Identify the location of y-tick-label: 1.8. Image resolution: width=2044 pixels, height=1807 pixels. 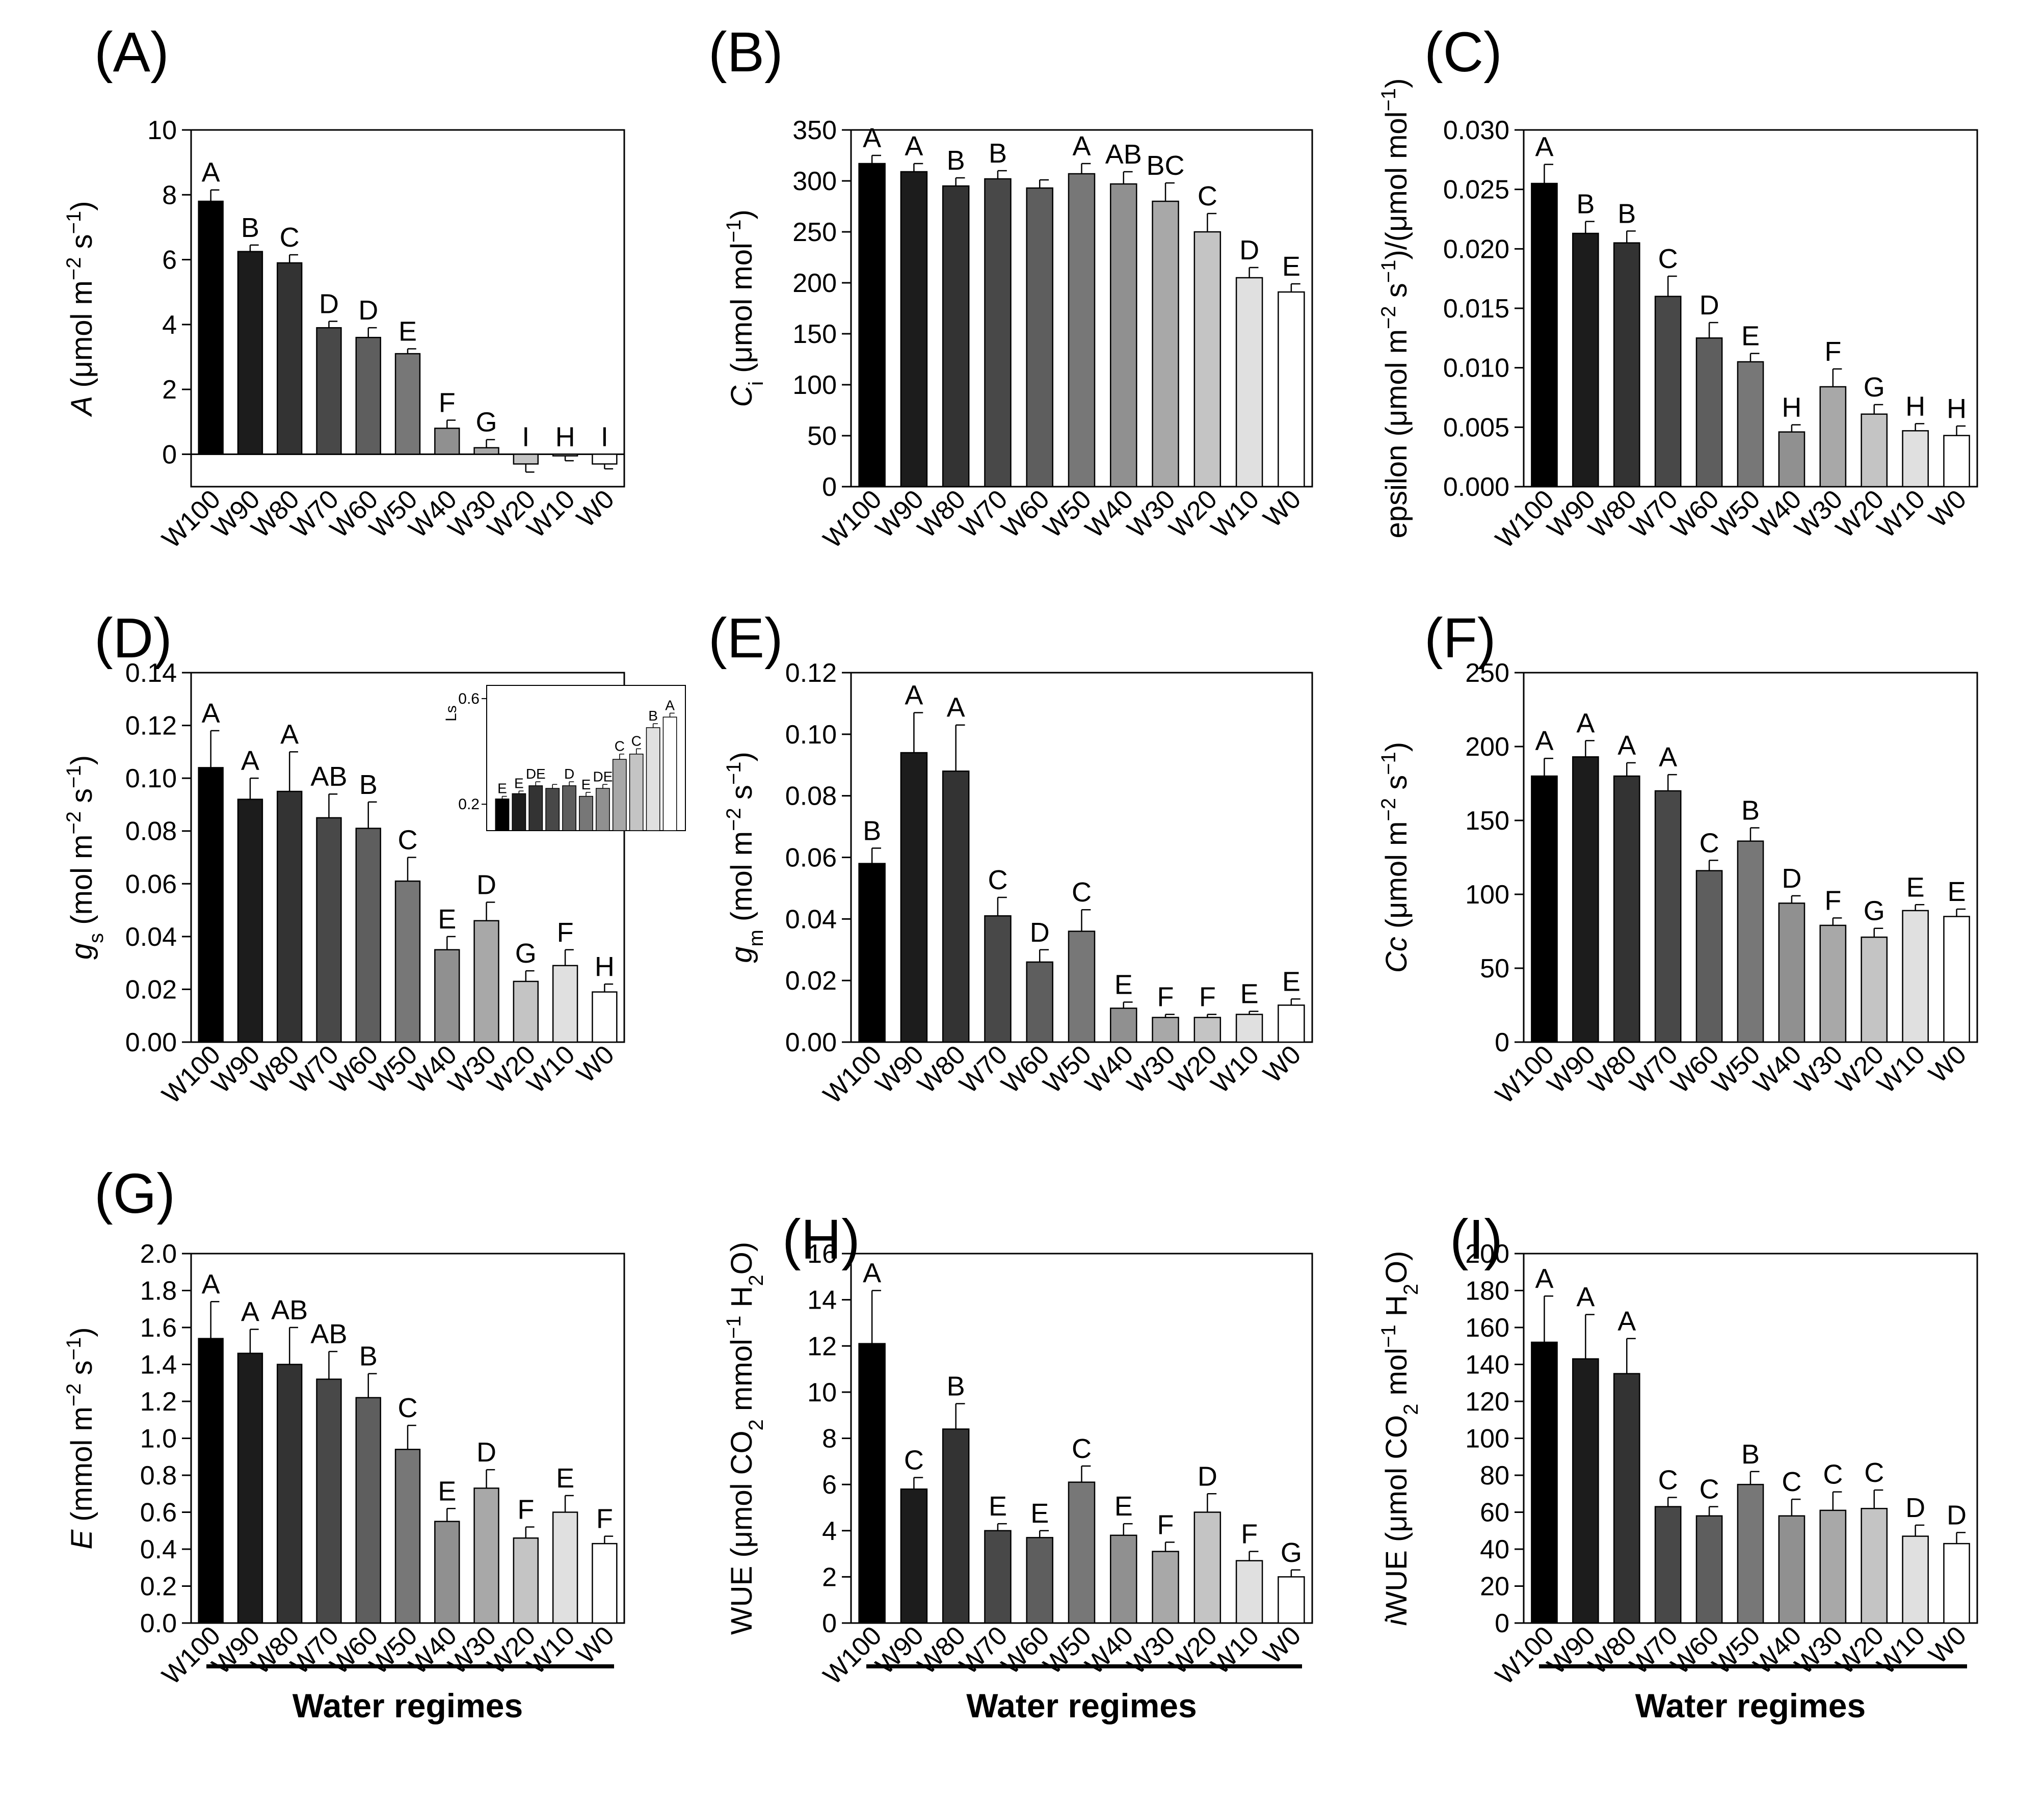
(158, 1291).